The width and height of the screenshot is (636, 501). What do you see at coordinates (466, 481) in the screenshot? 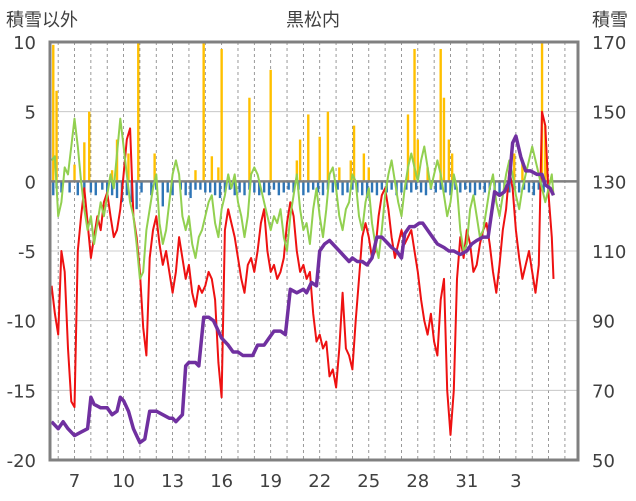
I see `x-tick-label: 31` at bounding box center [466, 481].